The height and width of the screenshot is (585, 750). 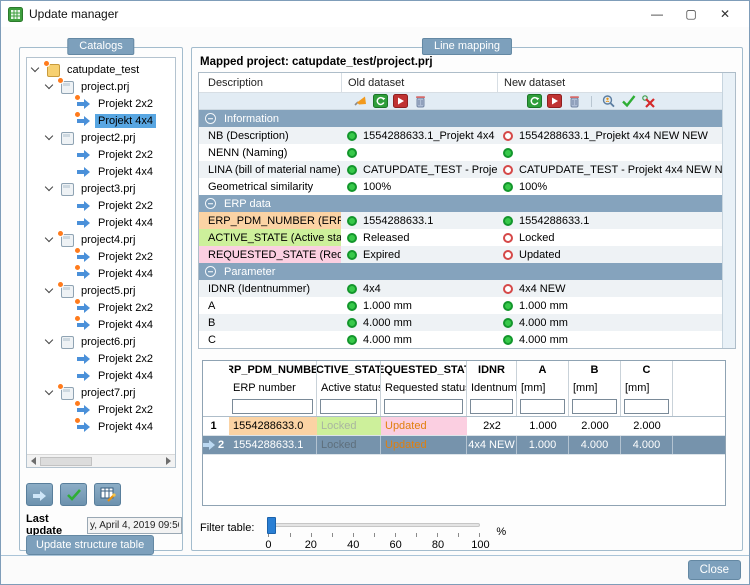 I want to click on mapping-vertical-scrollbar, so click(x=728, y=210).